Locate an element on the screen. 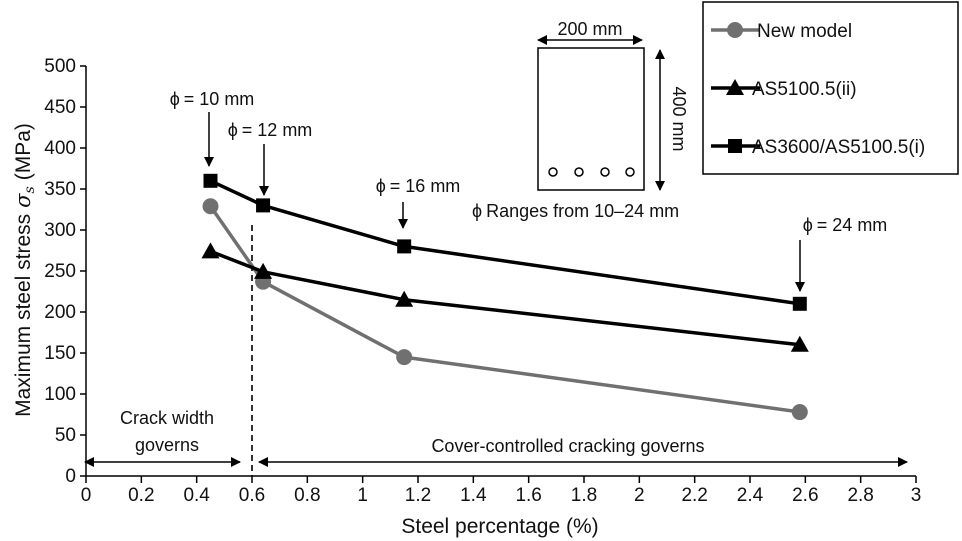 This screenshot has height=541, width=962. x-tick-label: 1.2 is located at coordinates (418, 495).